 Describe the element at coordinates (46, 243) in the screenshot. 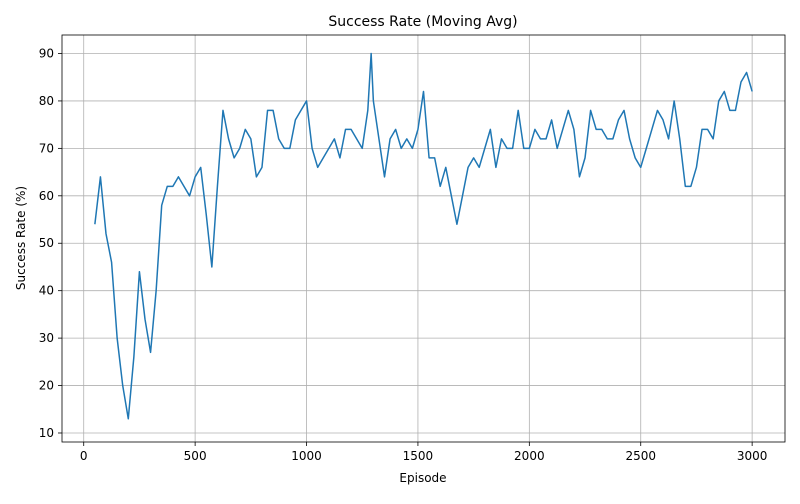

I see `y-tick-label: 50` at that location.